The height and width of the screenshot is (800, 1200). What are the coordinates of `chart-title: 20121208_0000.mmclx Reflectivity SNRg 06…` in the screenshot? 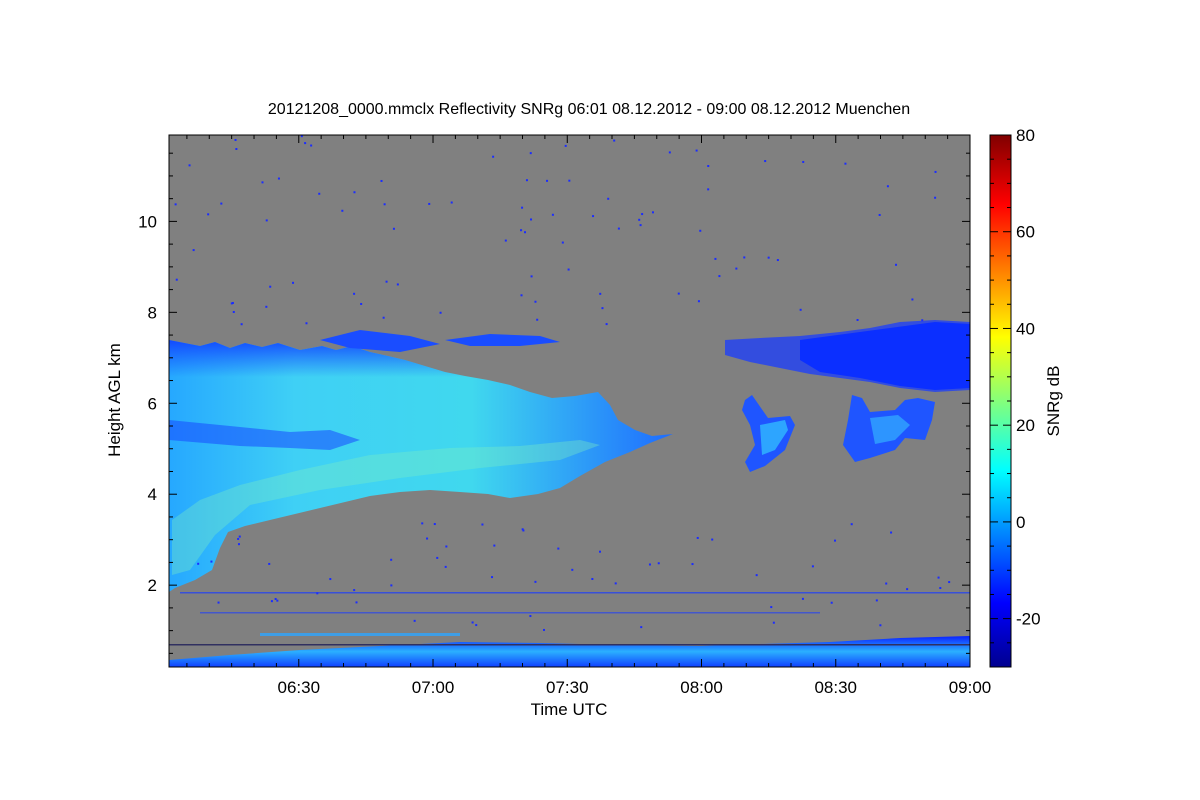 It's located at (589, 109).